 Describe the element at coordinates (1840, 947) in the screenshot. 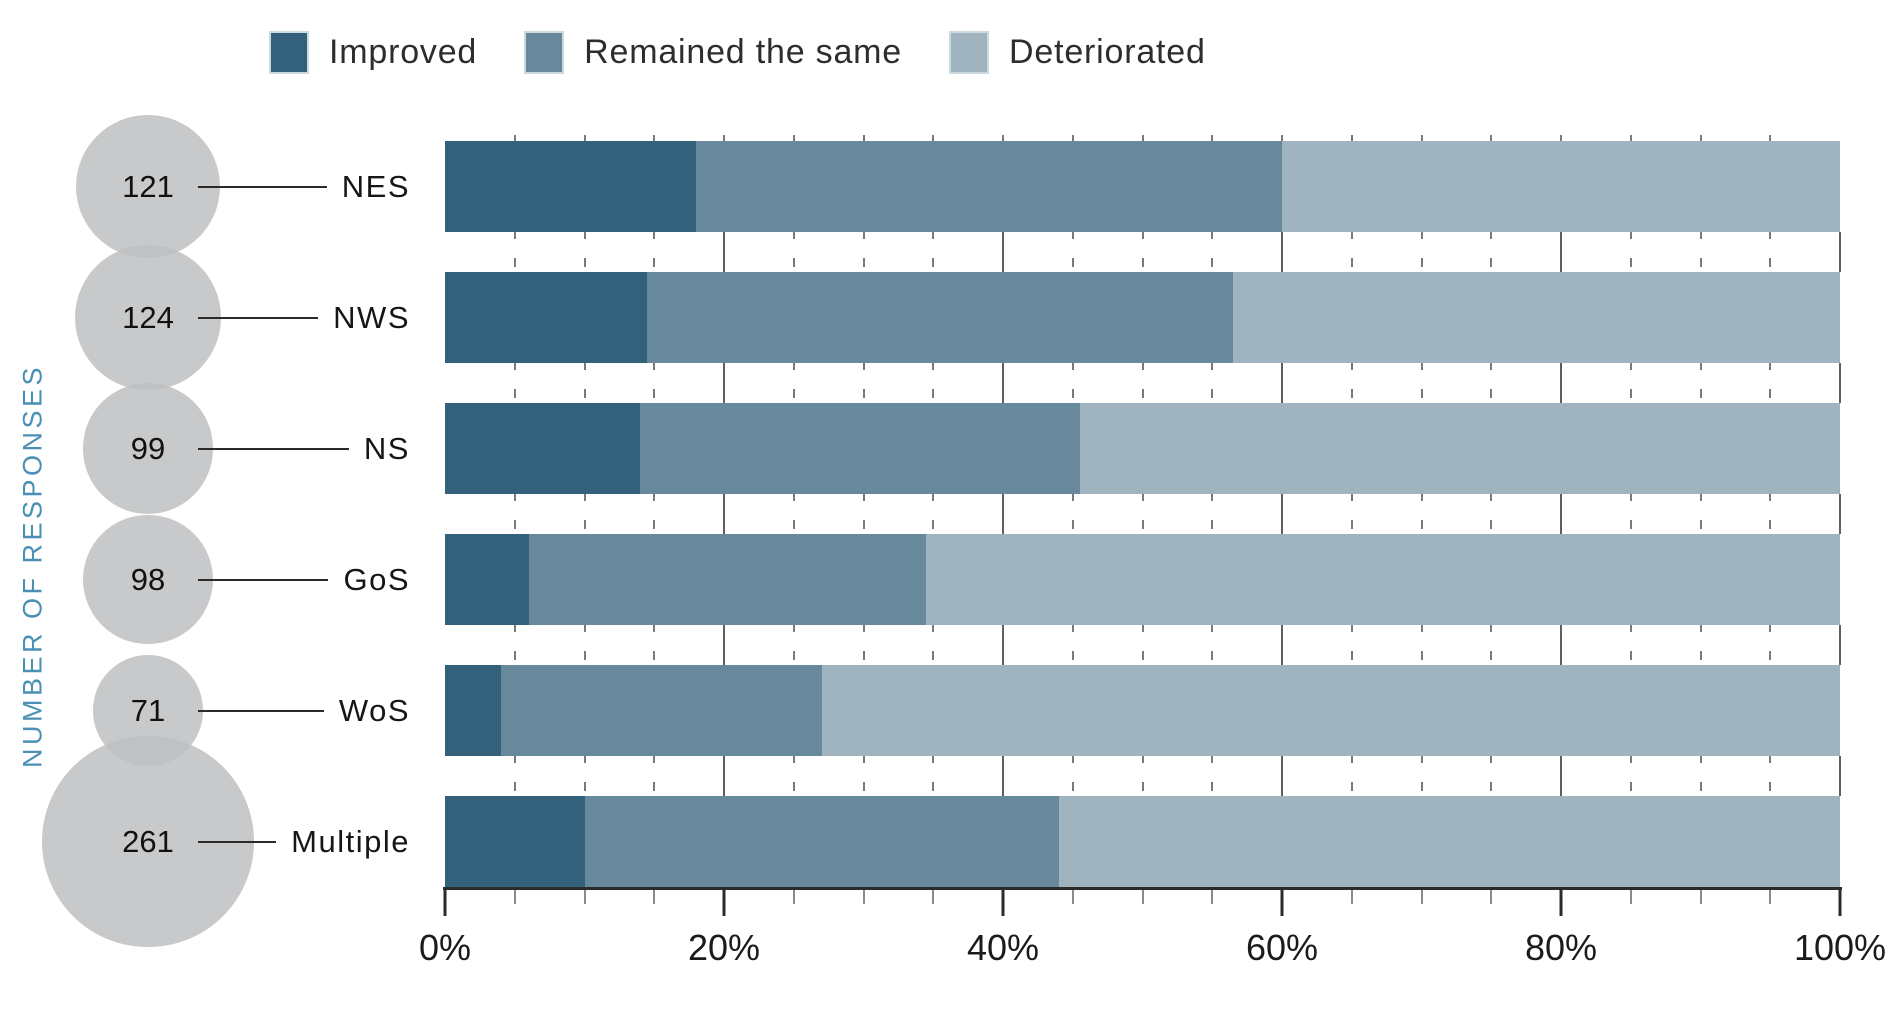

I see `x-axis-tick-label: 100%` at that location.